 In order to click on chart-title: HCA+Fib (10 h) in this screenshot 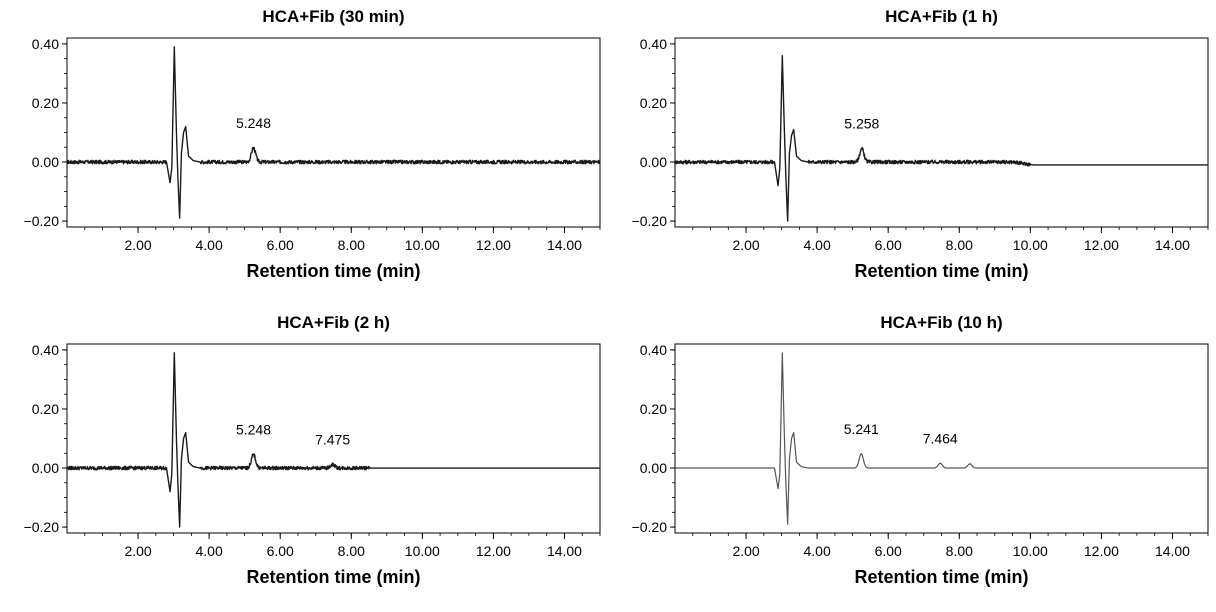, I will do `click(941, 322)`.